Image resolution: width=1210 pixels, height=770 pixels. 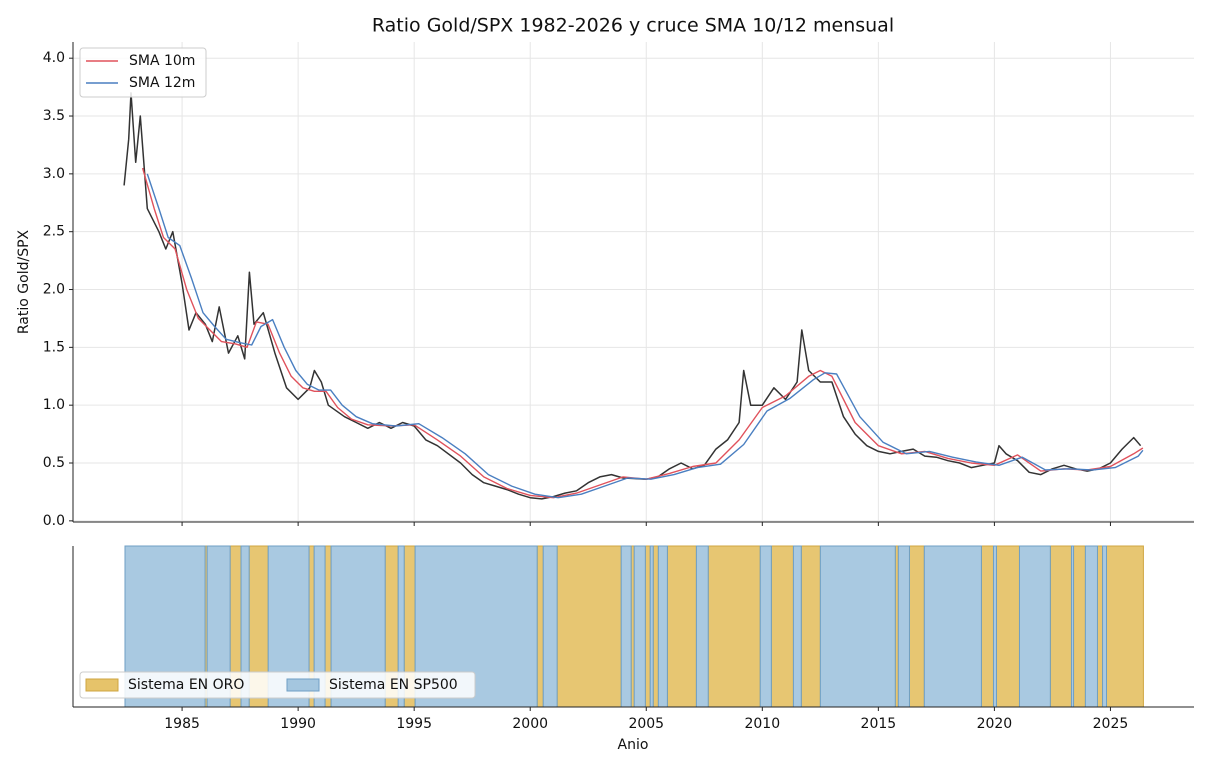 I want to click on y-tick-label: 0.5, so click(x=54, y=463).